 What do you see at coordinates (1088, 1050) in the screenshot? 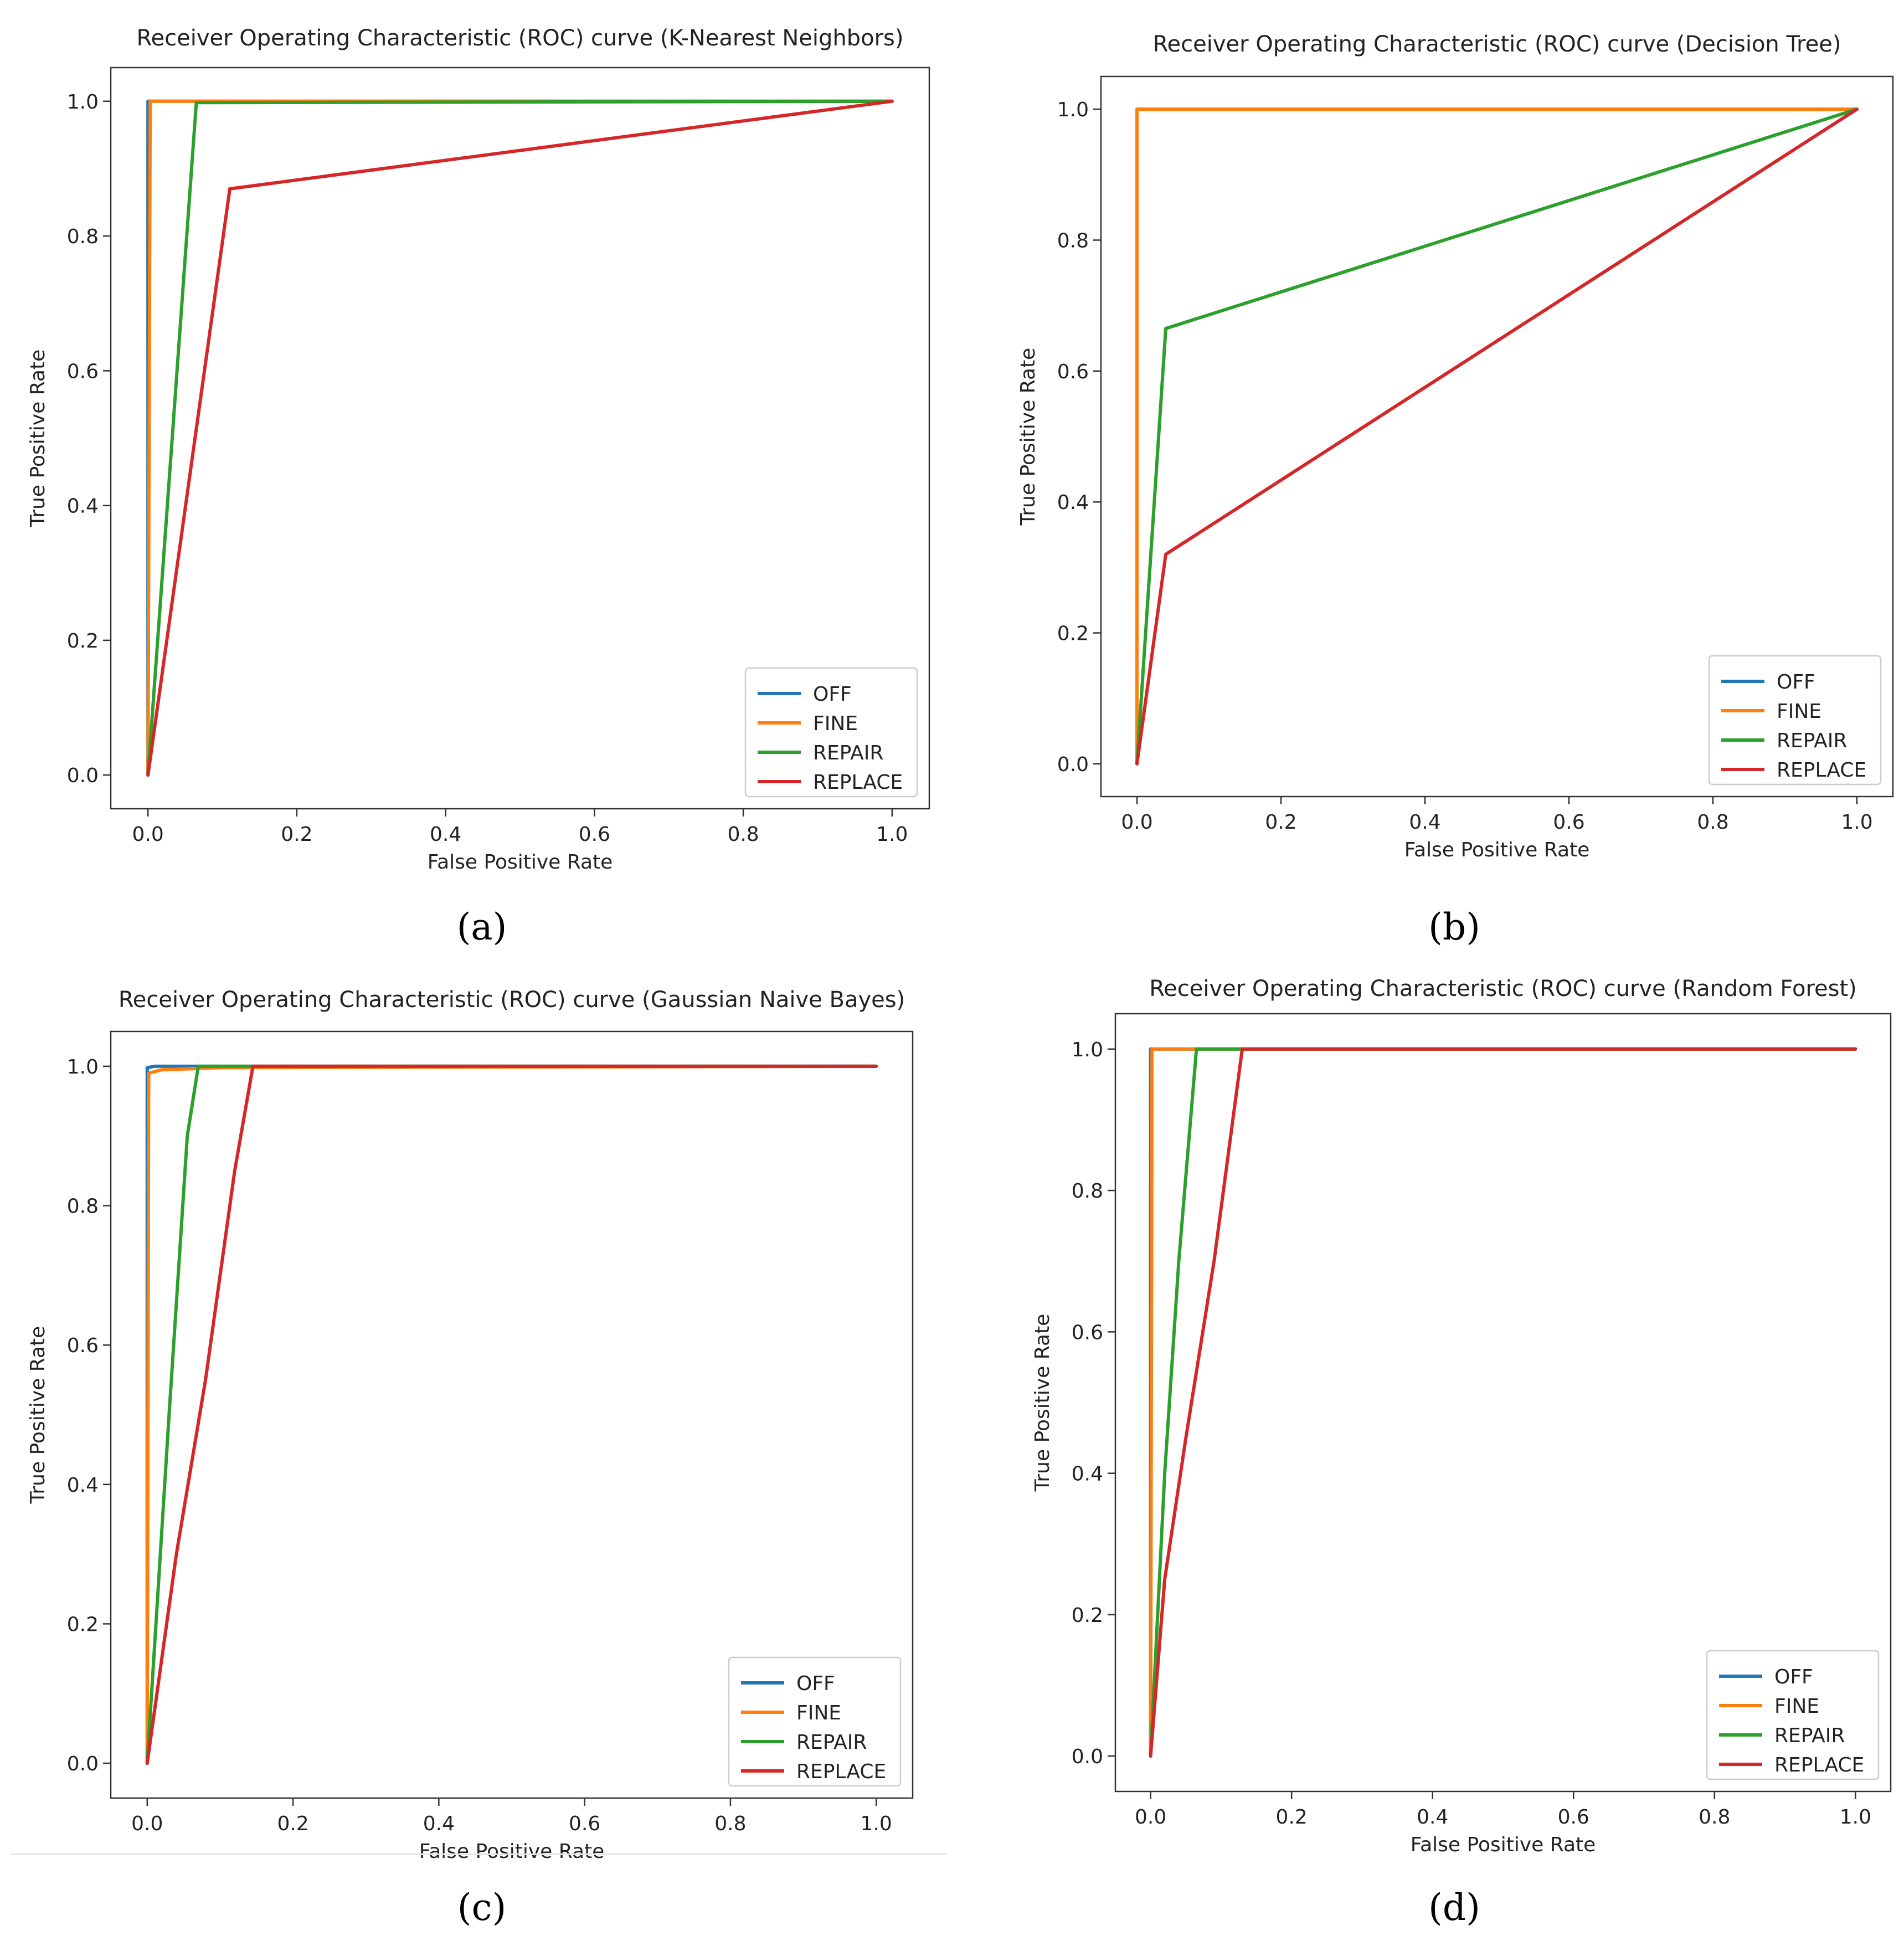
I see `chart-4-ytick-label-5: 1.0` at bounding box center [1088, 1050].